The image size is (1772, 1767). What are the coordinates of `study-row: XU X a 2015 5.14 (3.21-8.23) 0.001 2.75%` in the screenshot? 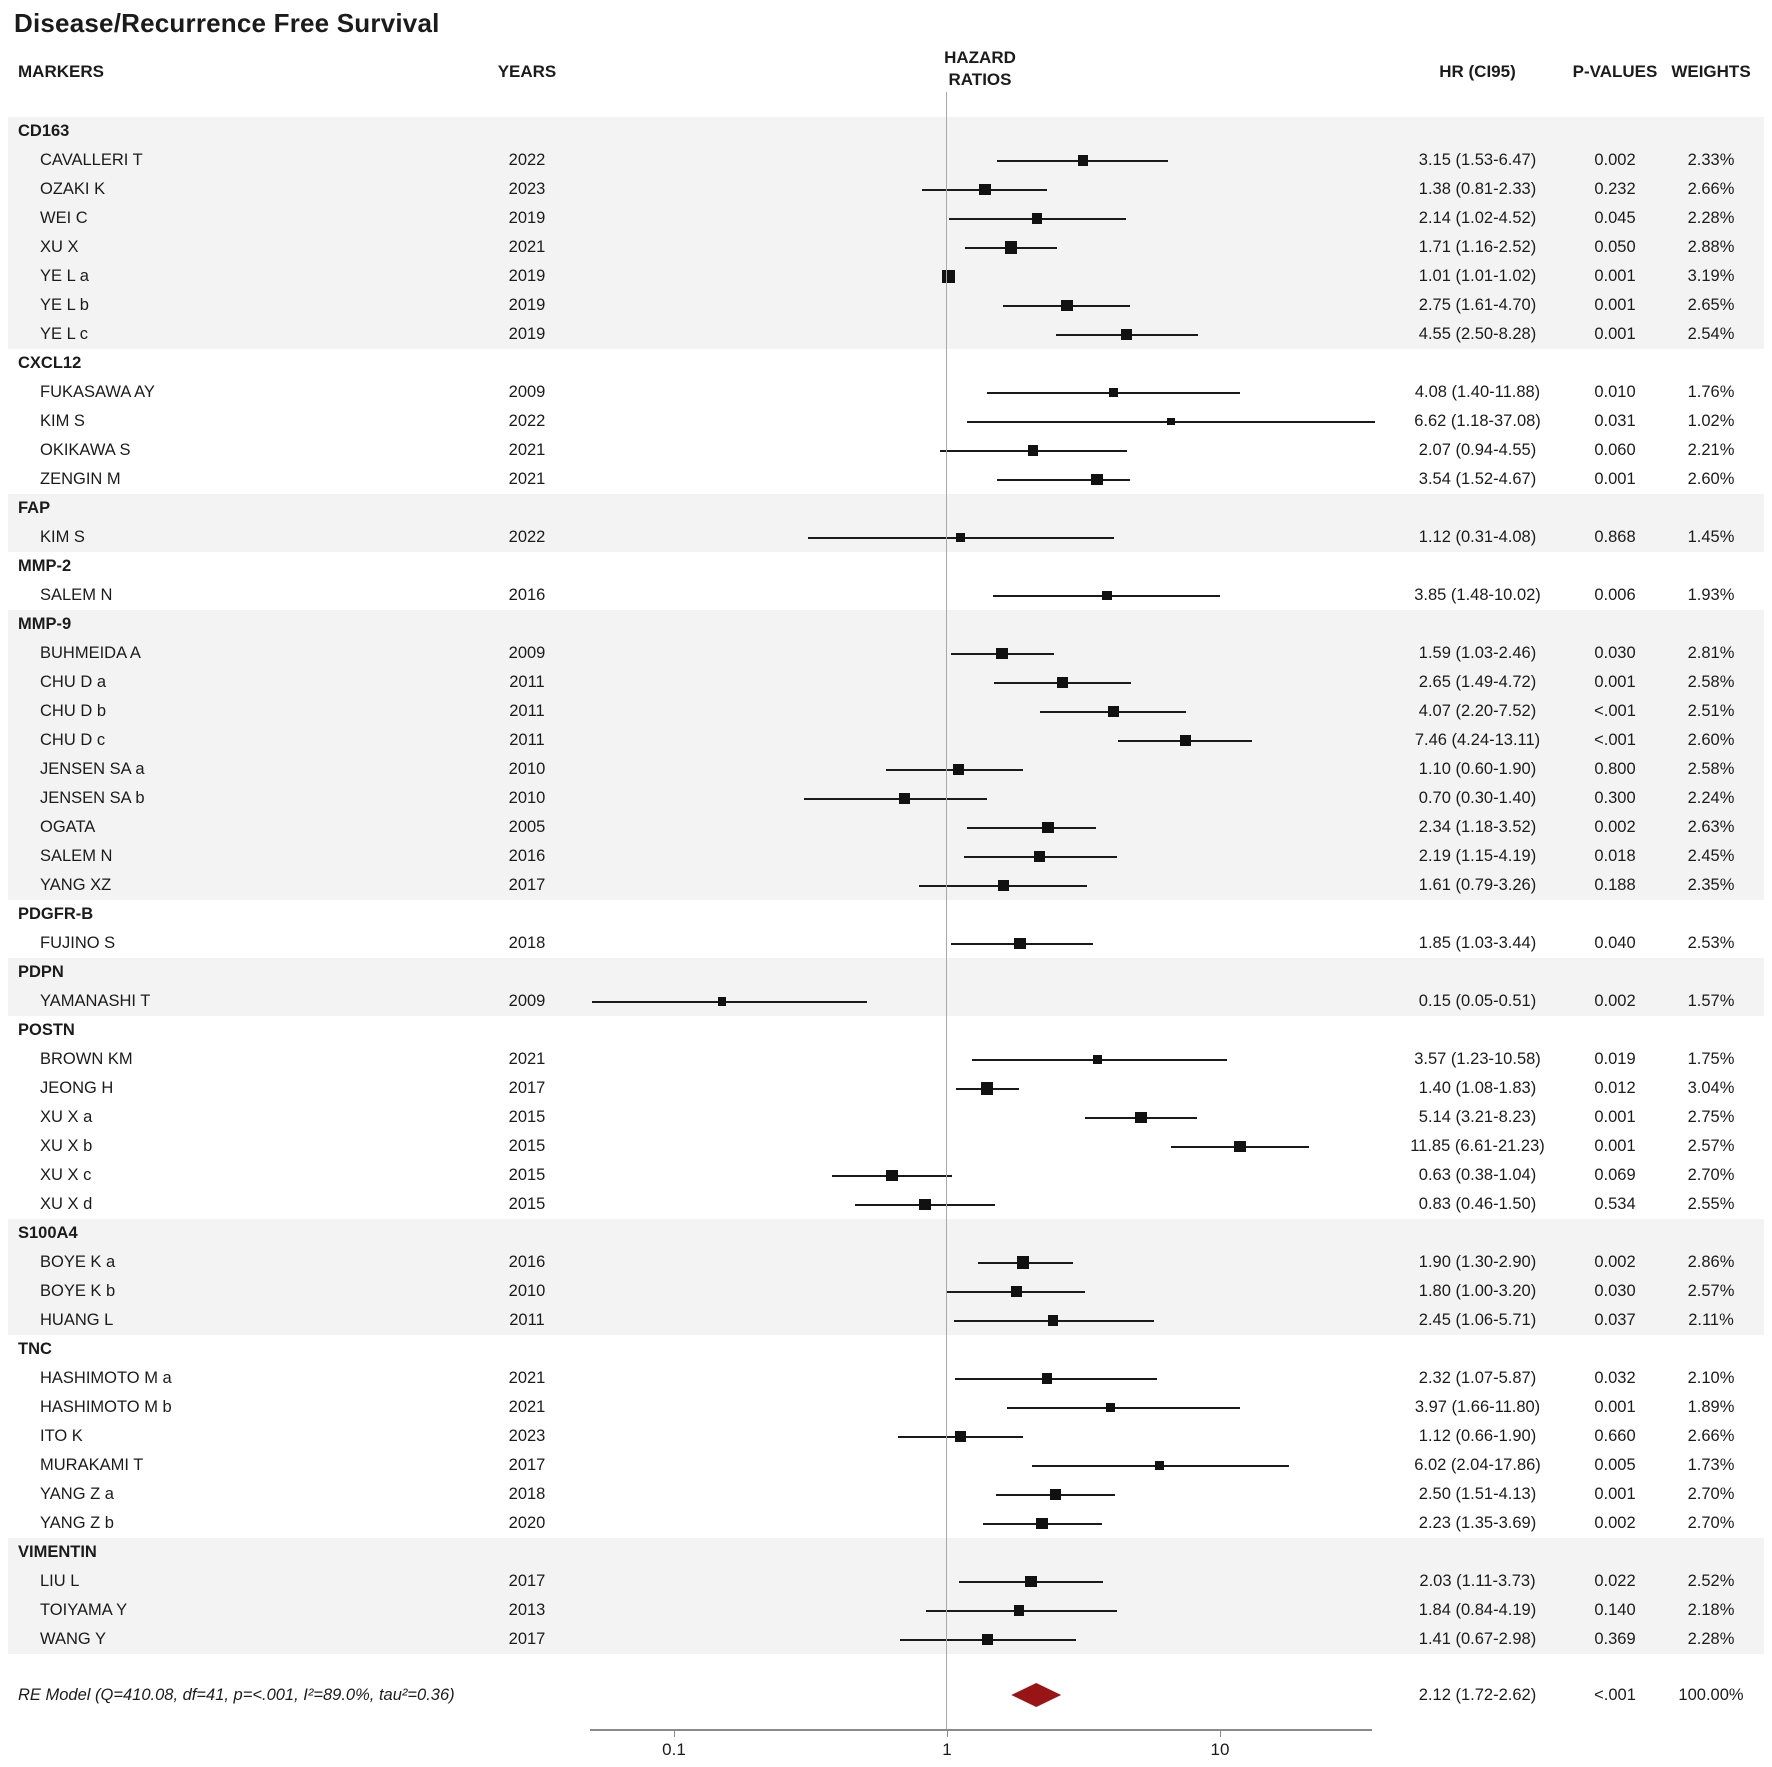 It's located at (886, 1117).